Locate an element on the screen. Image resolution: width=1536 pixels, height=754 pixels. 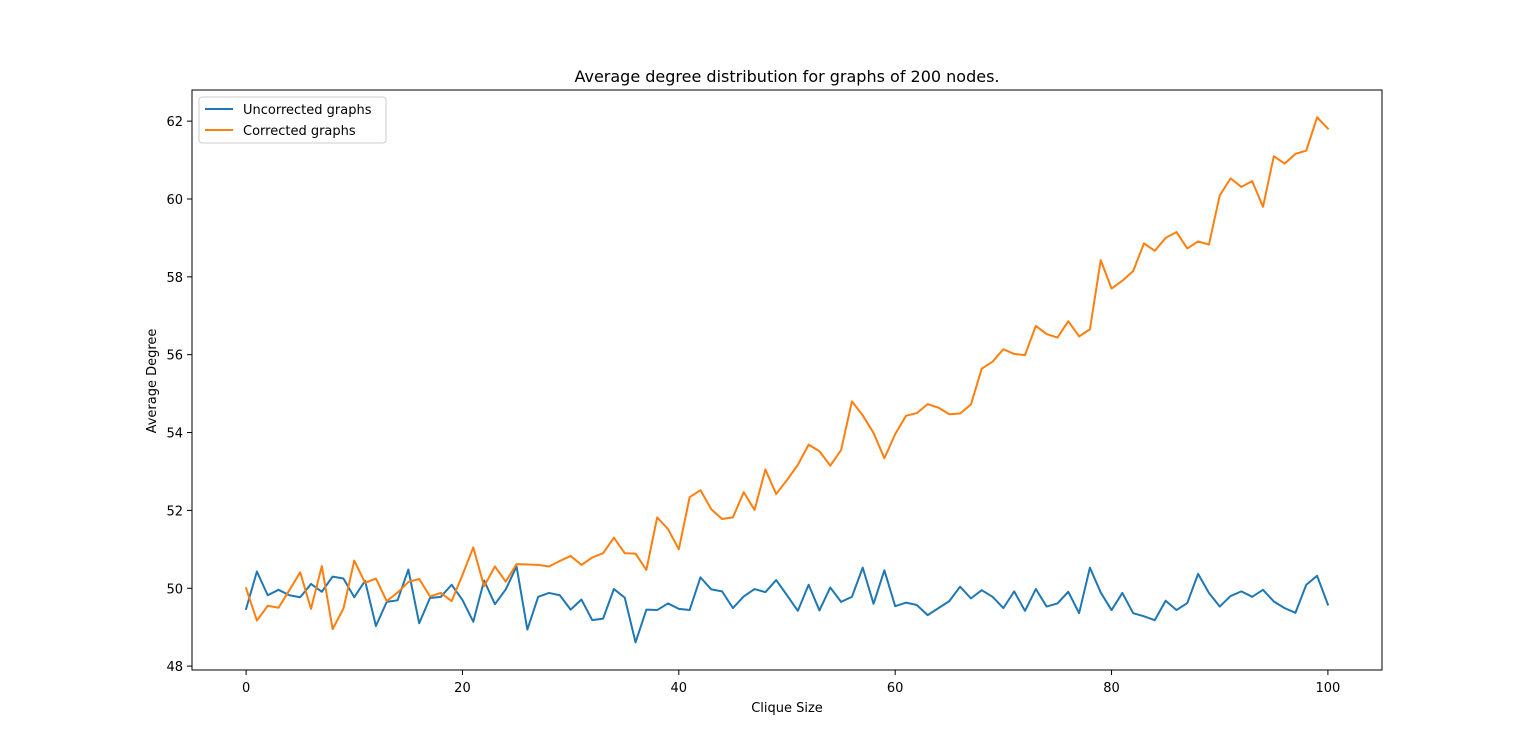
y-axis-label: Average Degree is located at coordinates (152, 381).